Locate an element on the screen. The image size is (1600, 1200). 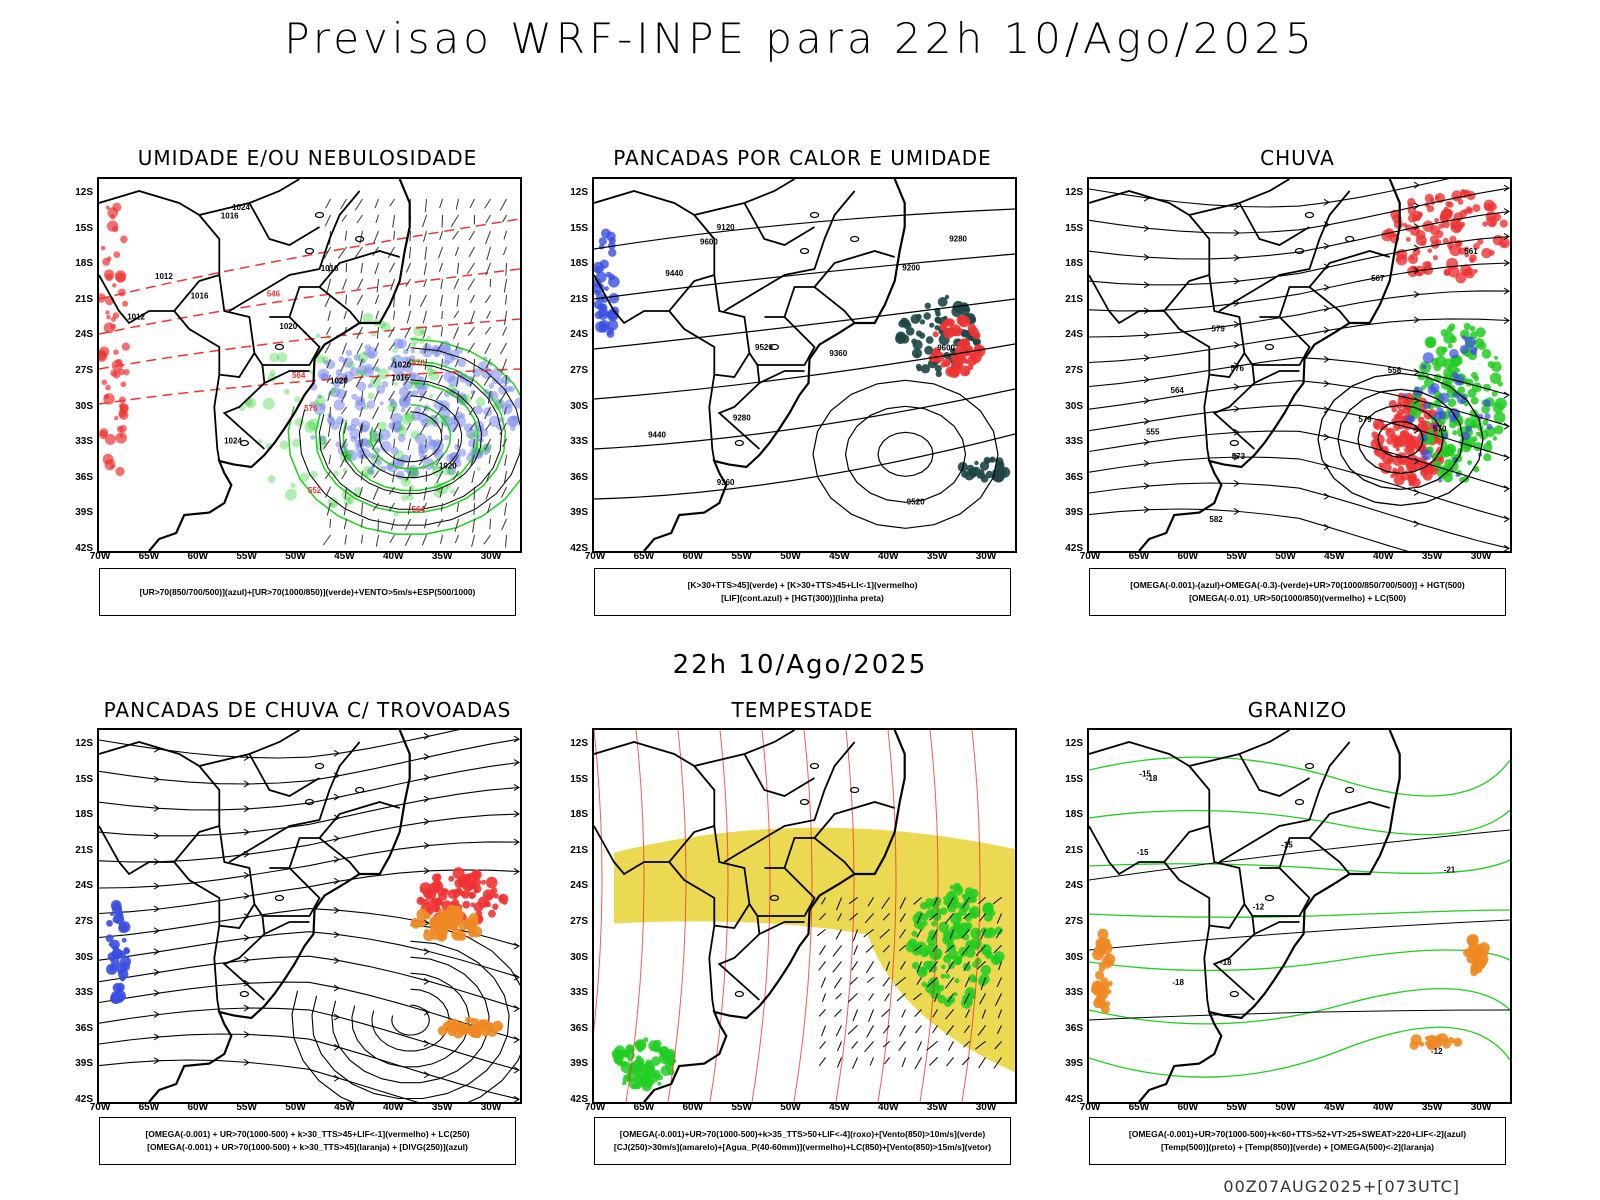
lon-tick-label: 40W is located at coordinates (393, 556).